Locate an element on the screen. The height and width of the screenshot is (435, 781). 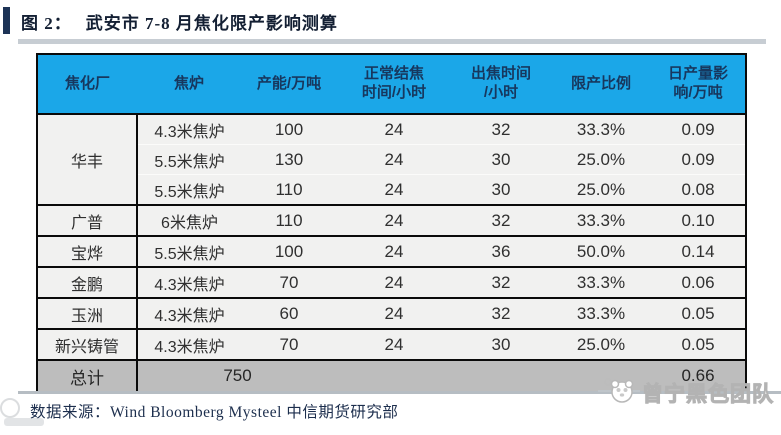
total-label-cell: 总计 is located at coordinates (87, 375).